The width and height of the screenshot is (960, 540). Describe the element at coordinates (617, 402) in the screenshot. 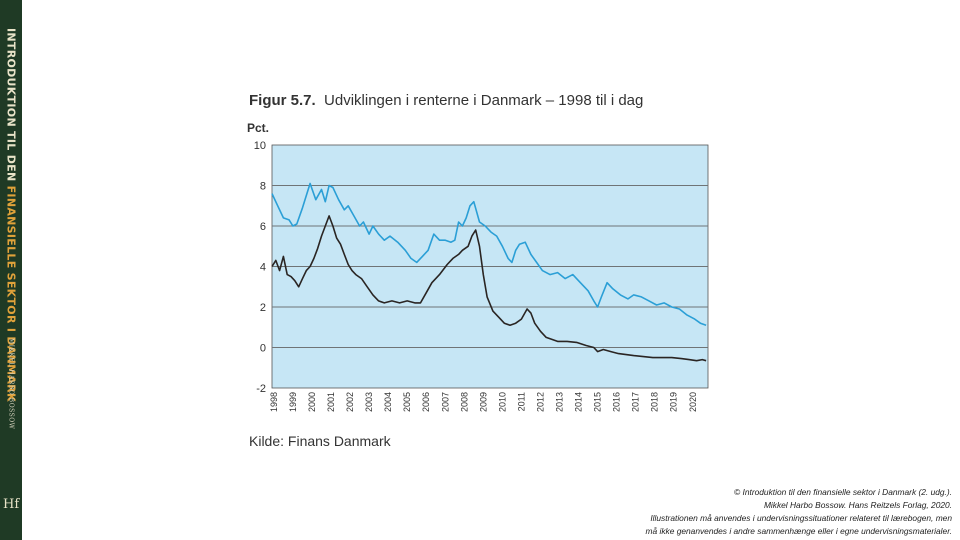

I see `x-tick-label: 2016` at that location.